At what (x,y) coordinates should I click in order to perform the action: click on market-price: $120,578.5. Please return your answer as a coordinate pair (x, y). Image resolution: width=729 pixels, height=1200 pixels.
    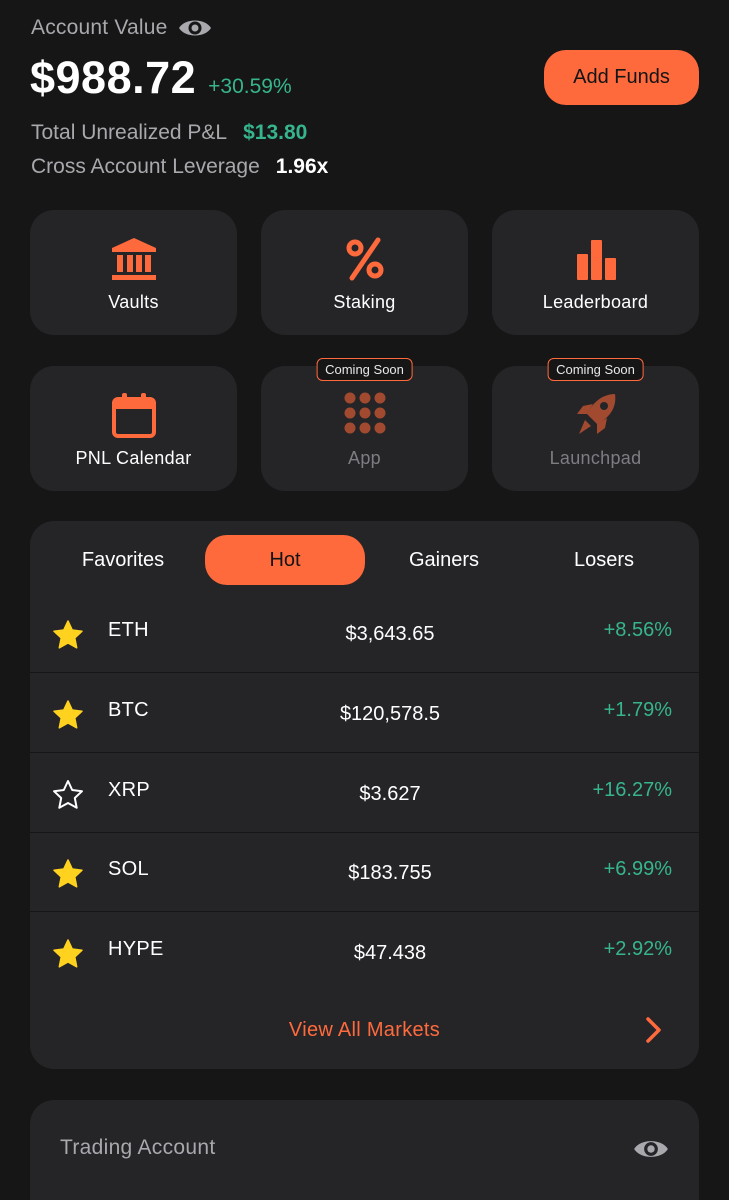
    Looking at the image, I should click on (390, 714).